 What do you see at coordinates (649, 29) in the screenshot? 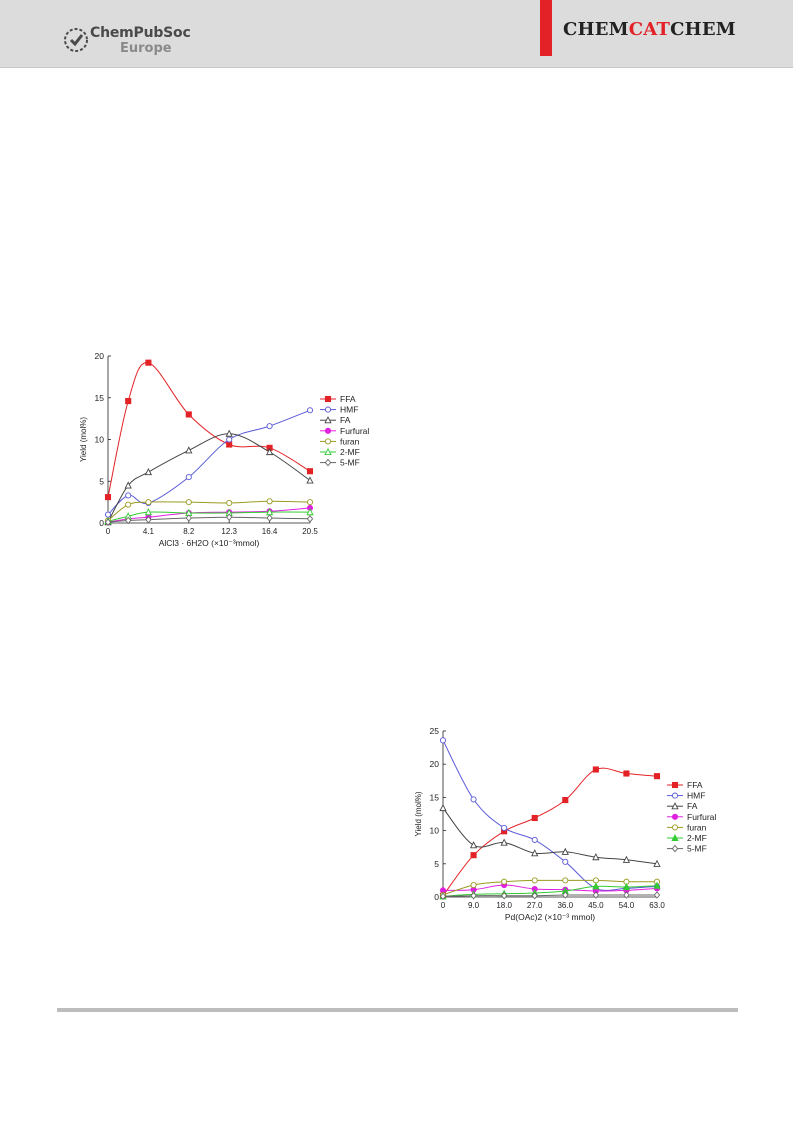
I see `journal-title-part2: CAT` at bounding box center [649, 29].